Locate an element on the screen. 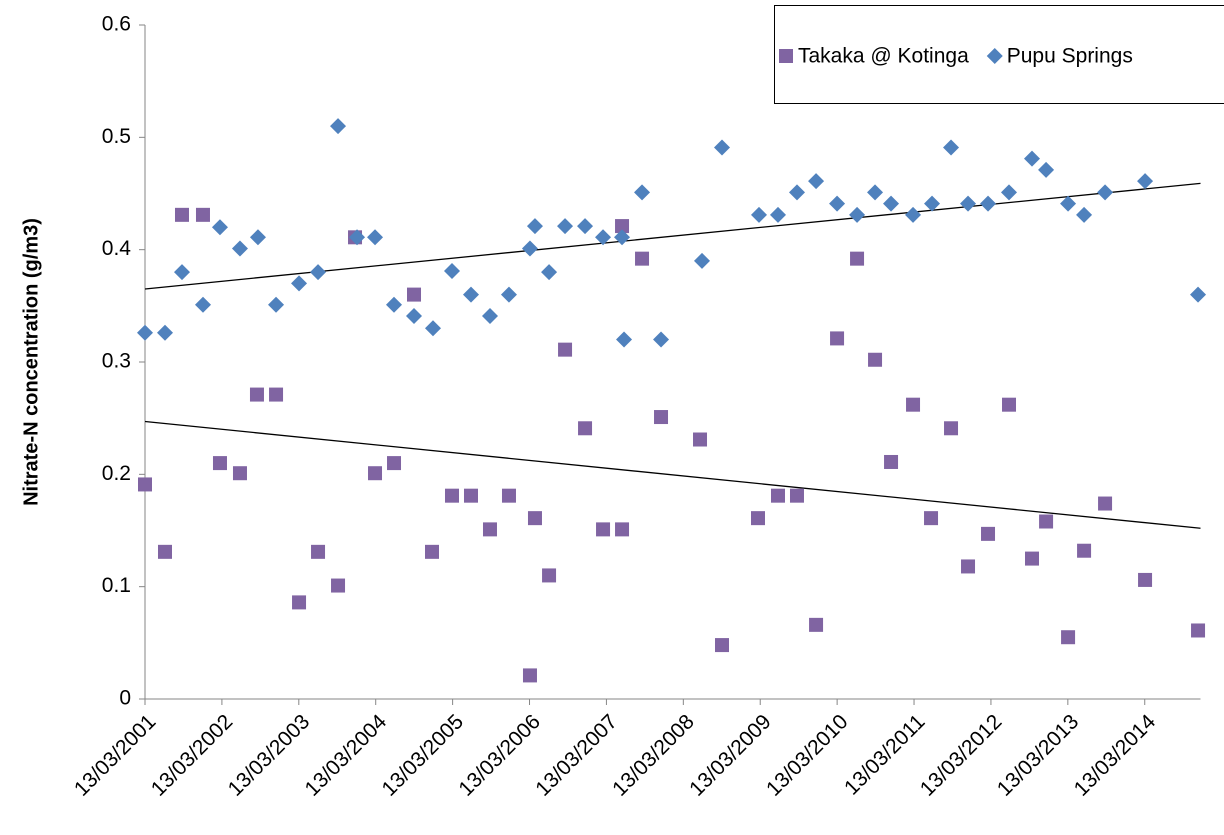 The width and height of the screenshot is (1224, 835). y-tick-label: 0.6 is located at coordinates (116, 24).